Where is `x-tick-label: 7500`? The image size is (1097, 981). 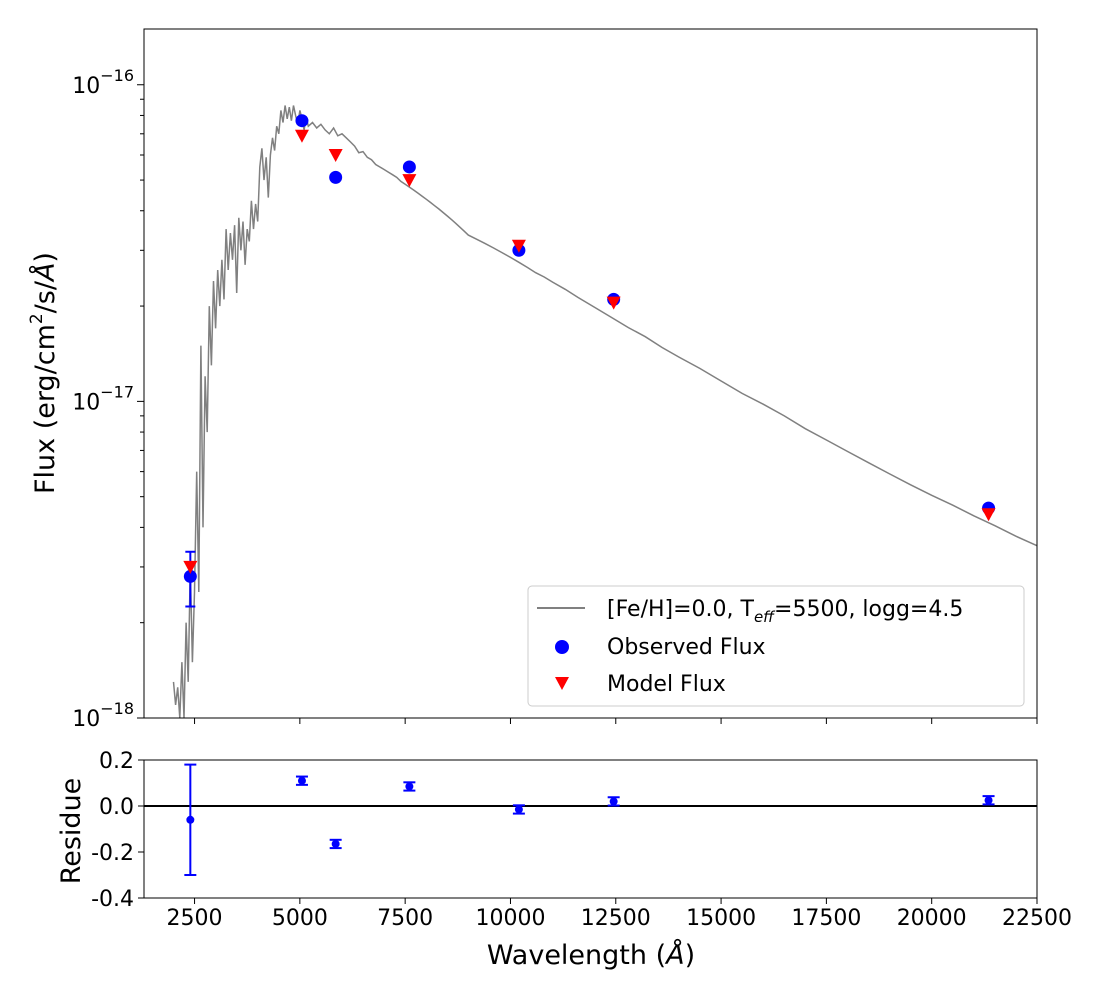 x-tick-label: 7500 is located at coordinates (405, 918).